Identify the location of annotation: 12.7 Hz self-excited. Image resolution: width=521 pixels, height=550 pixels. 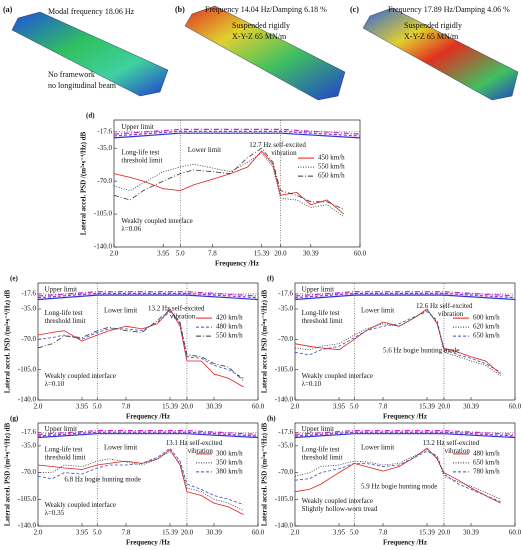
(277, 145).